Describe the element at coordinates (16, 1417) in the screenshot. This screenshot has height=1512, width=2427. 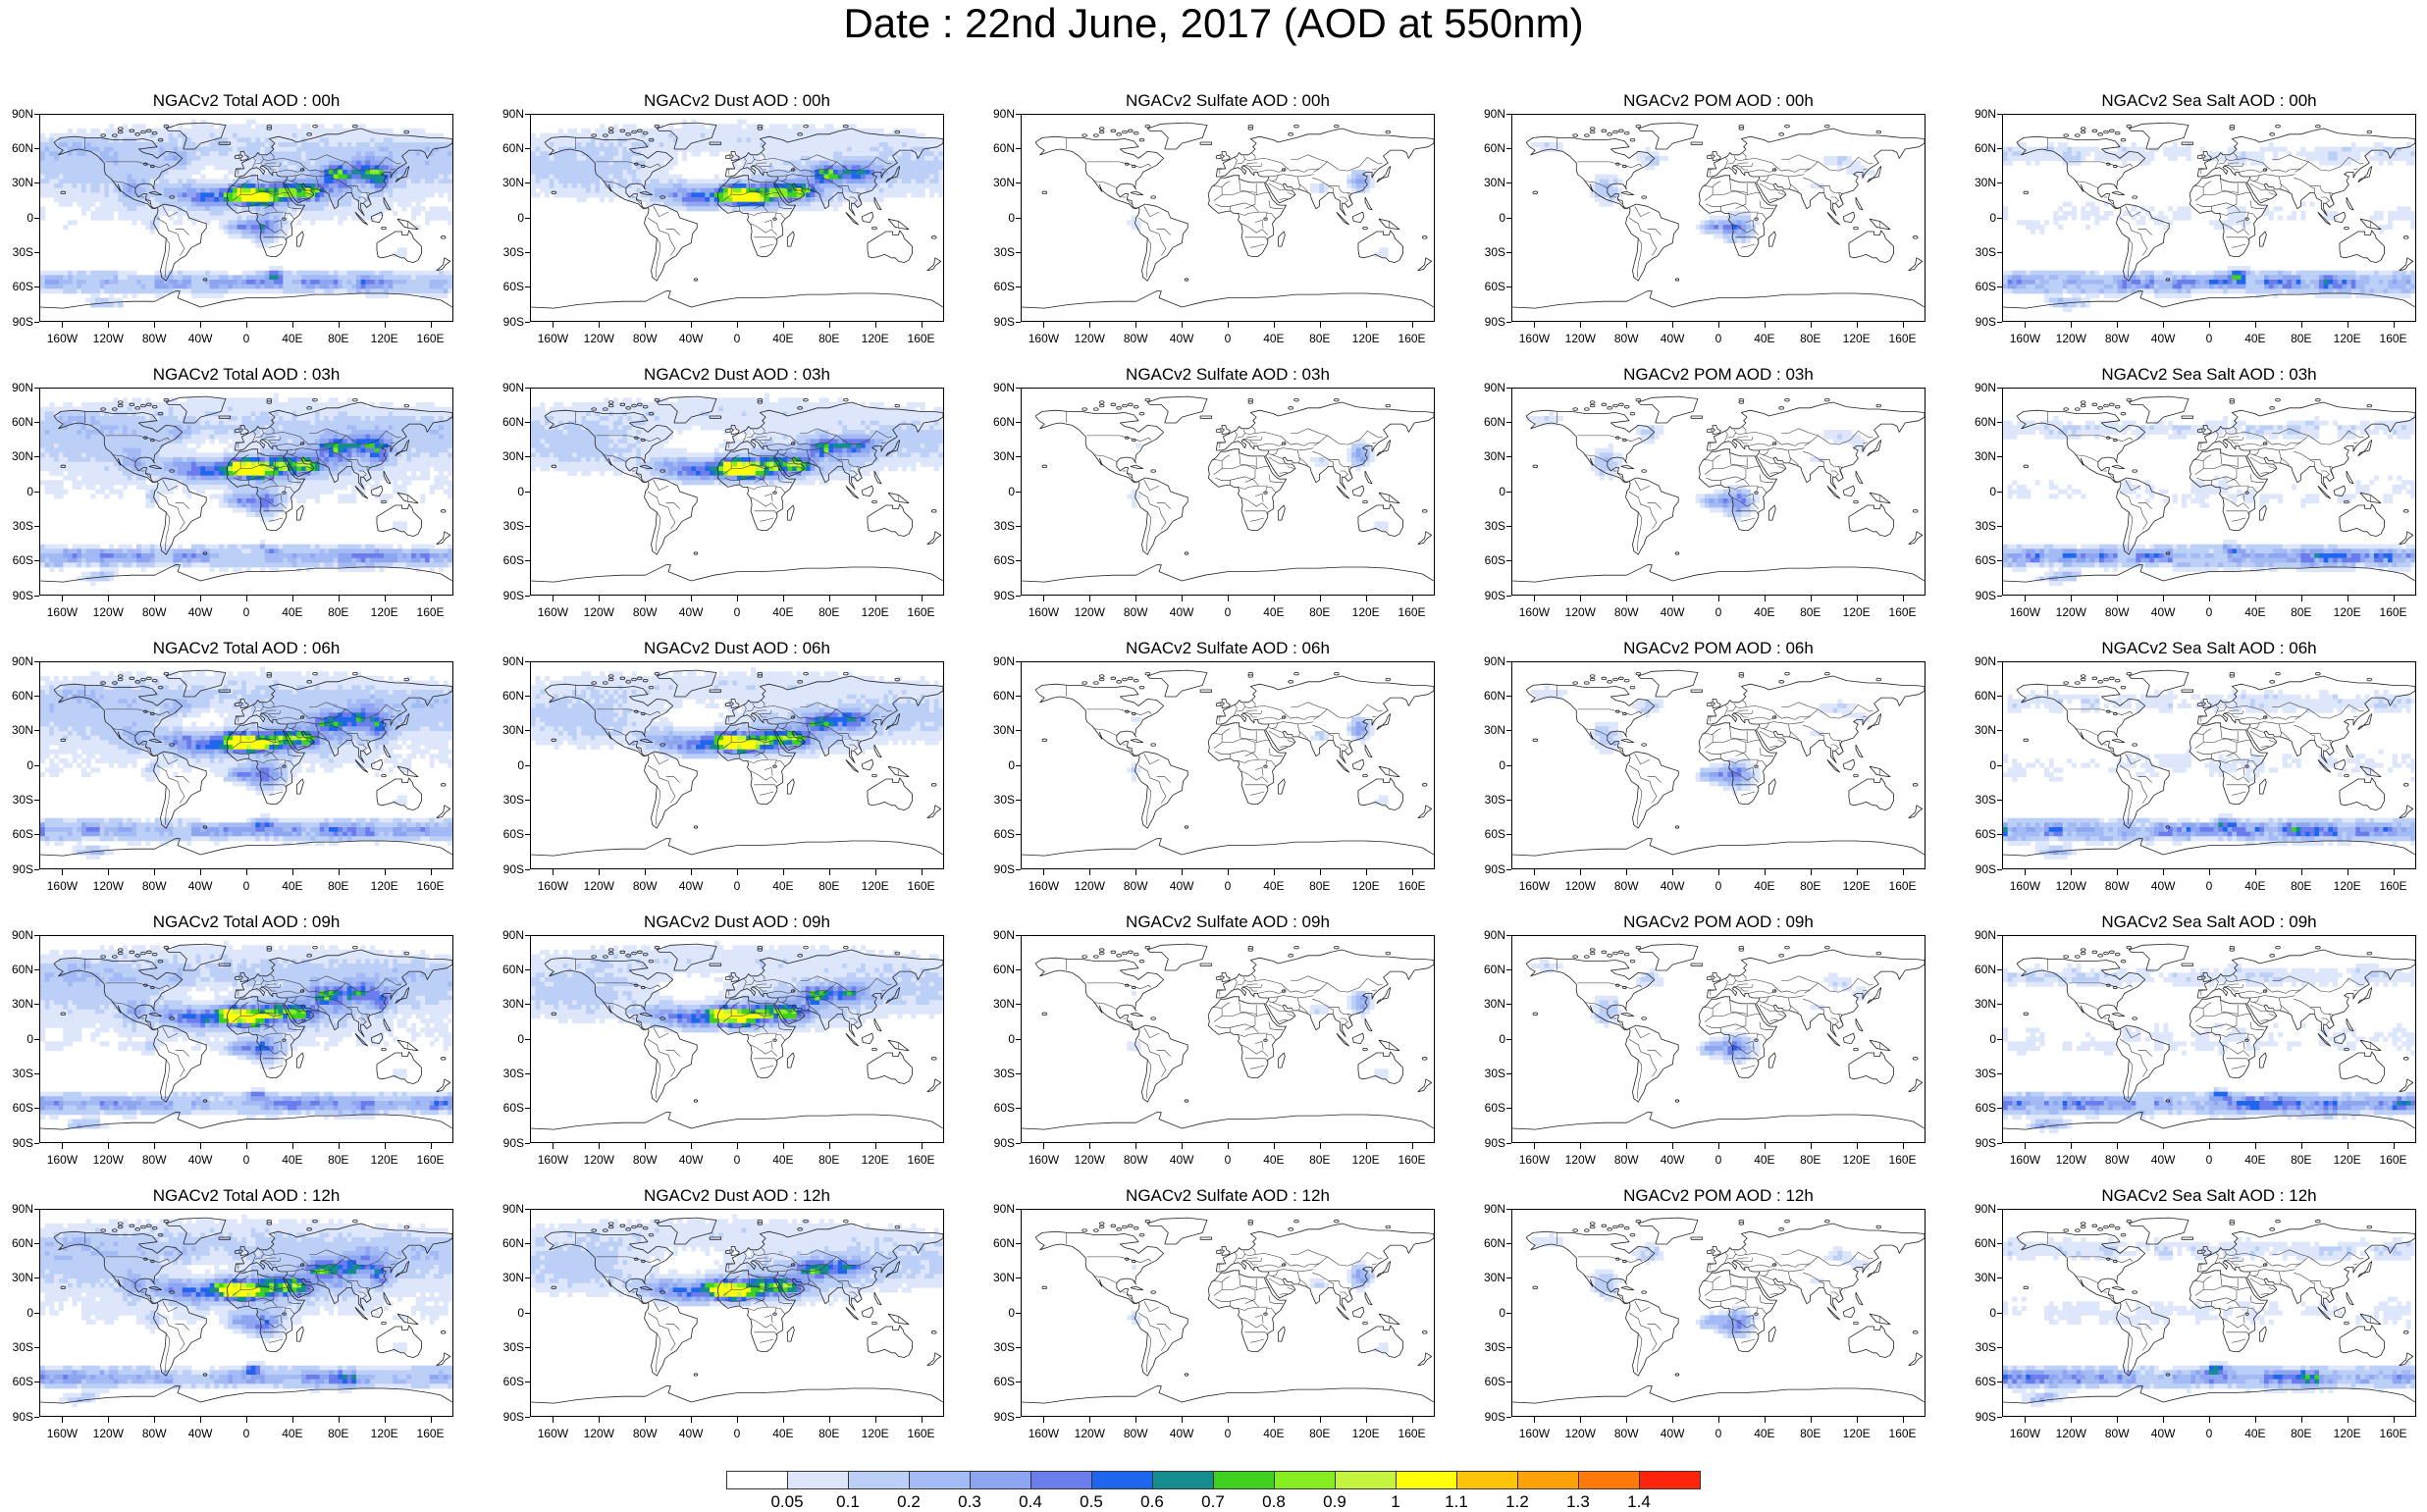
I see `lat-label: 90S` at that location.